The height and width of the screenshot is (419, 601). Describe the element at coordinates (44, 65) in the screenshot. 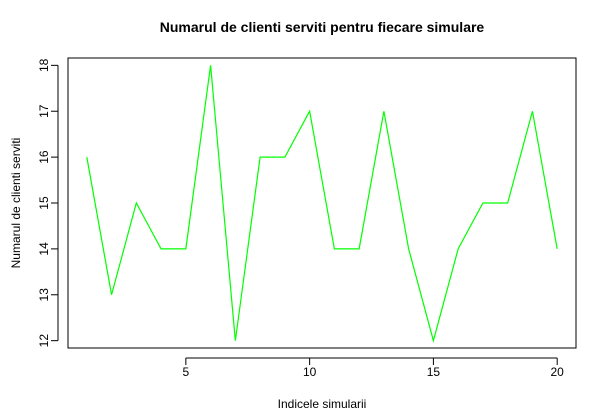

I see `y-tick-label: 18` at that location.